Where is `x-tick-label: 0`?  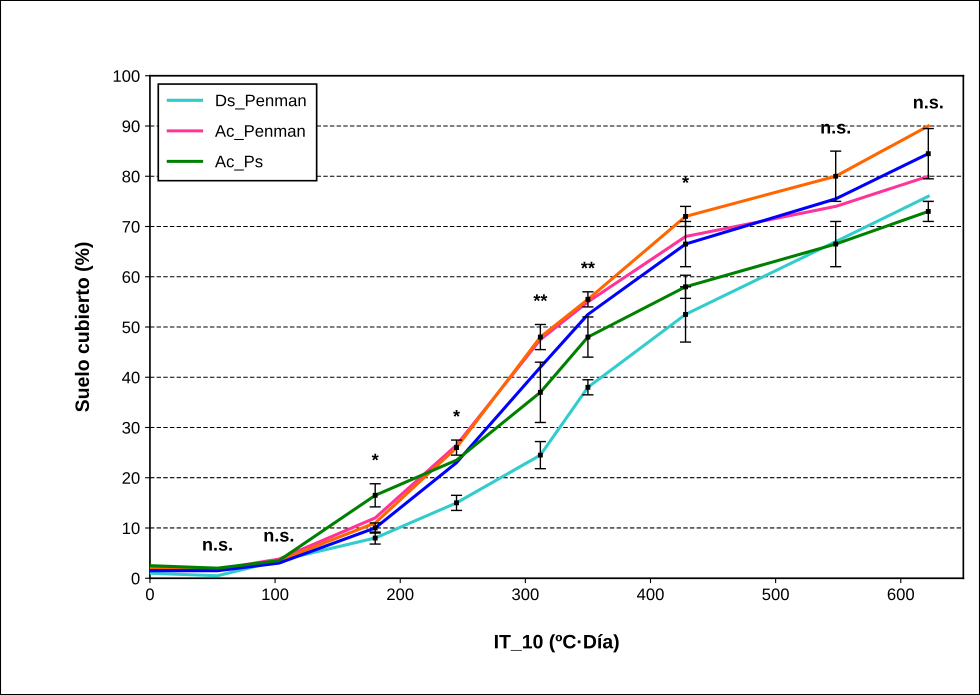 x-tick-label: 0 is located at coordinates (150, 594).